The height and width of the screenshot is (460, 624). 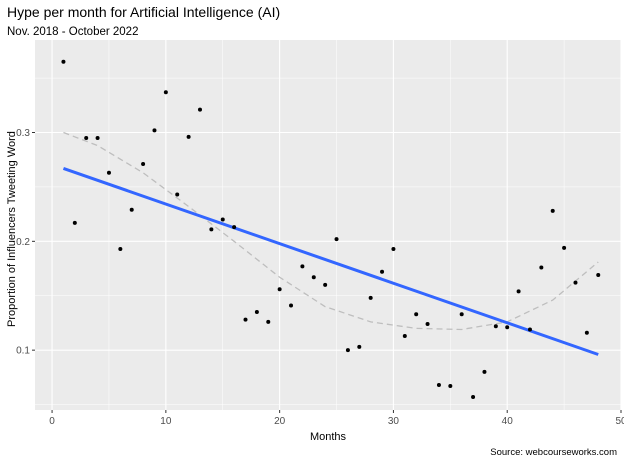 What do you see at coordinates (394, 421) in the screenshot?
I see `x-tick-label: 30` at bounding box center [394, 421].